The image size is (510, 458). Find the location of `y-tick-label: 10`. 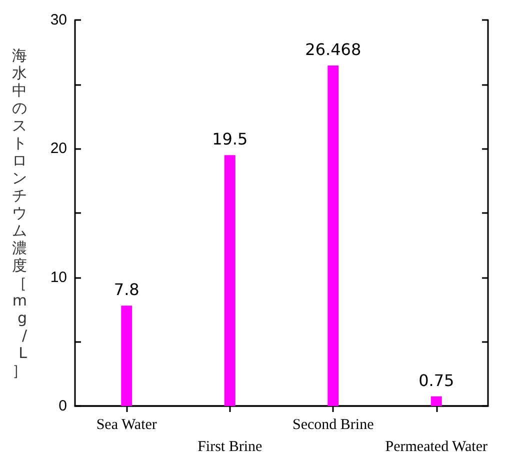

y-tick-label: 10 is located at coordinates (58, 277).